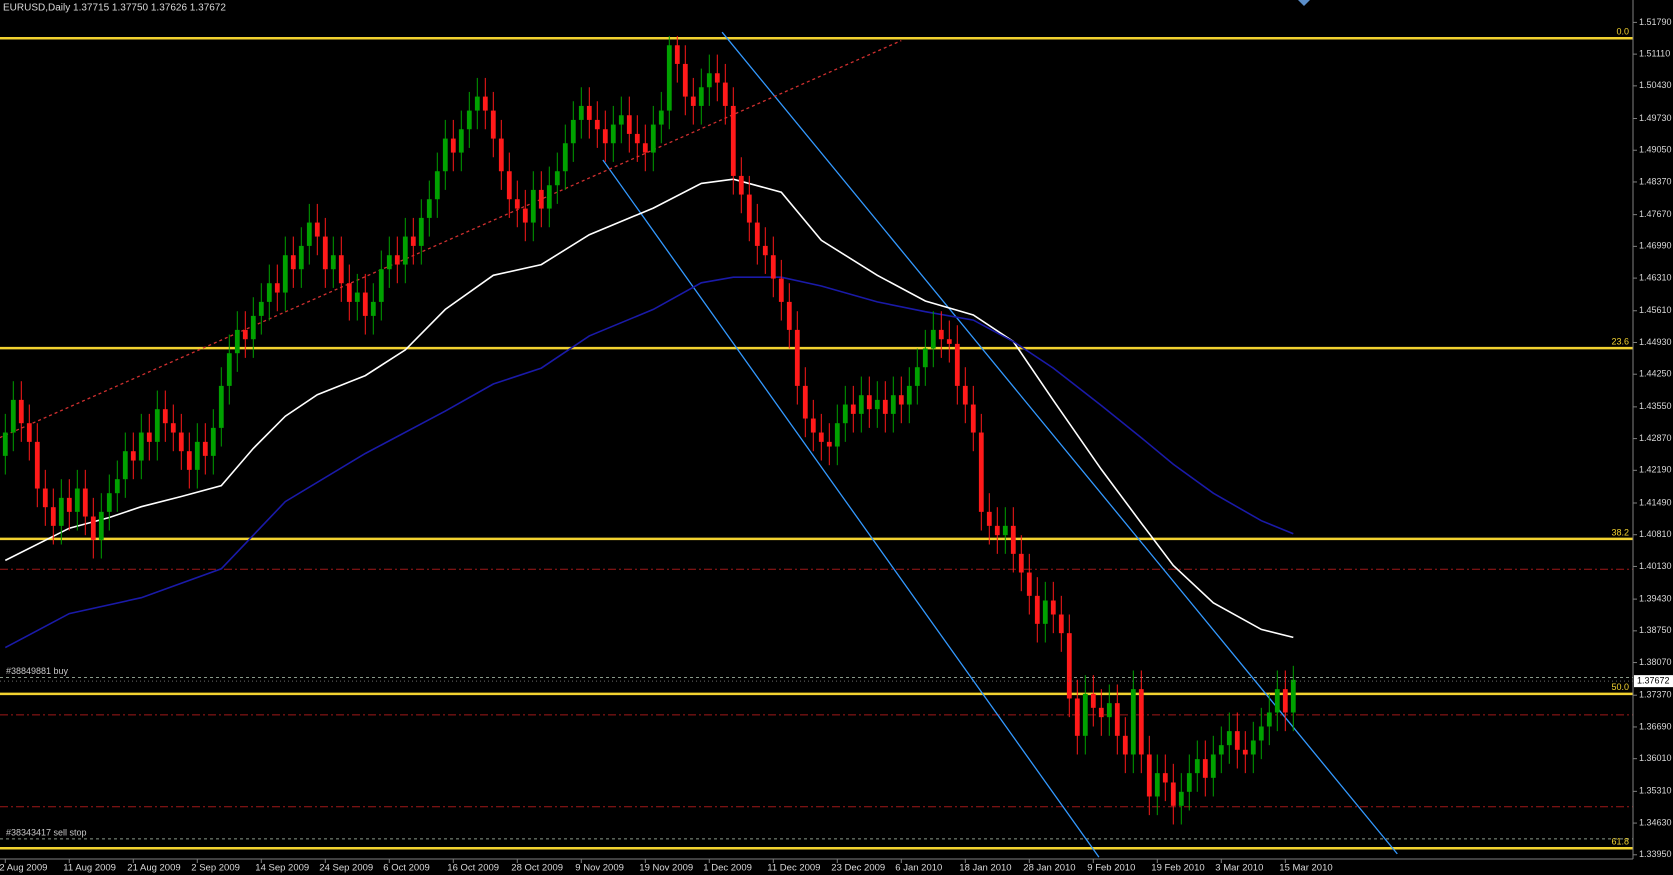  What do you see at coordinates (1655, 470) in the screenshot?
I see `y-tick-label: 1.42190` at bounding box center [1655, 470].